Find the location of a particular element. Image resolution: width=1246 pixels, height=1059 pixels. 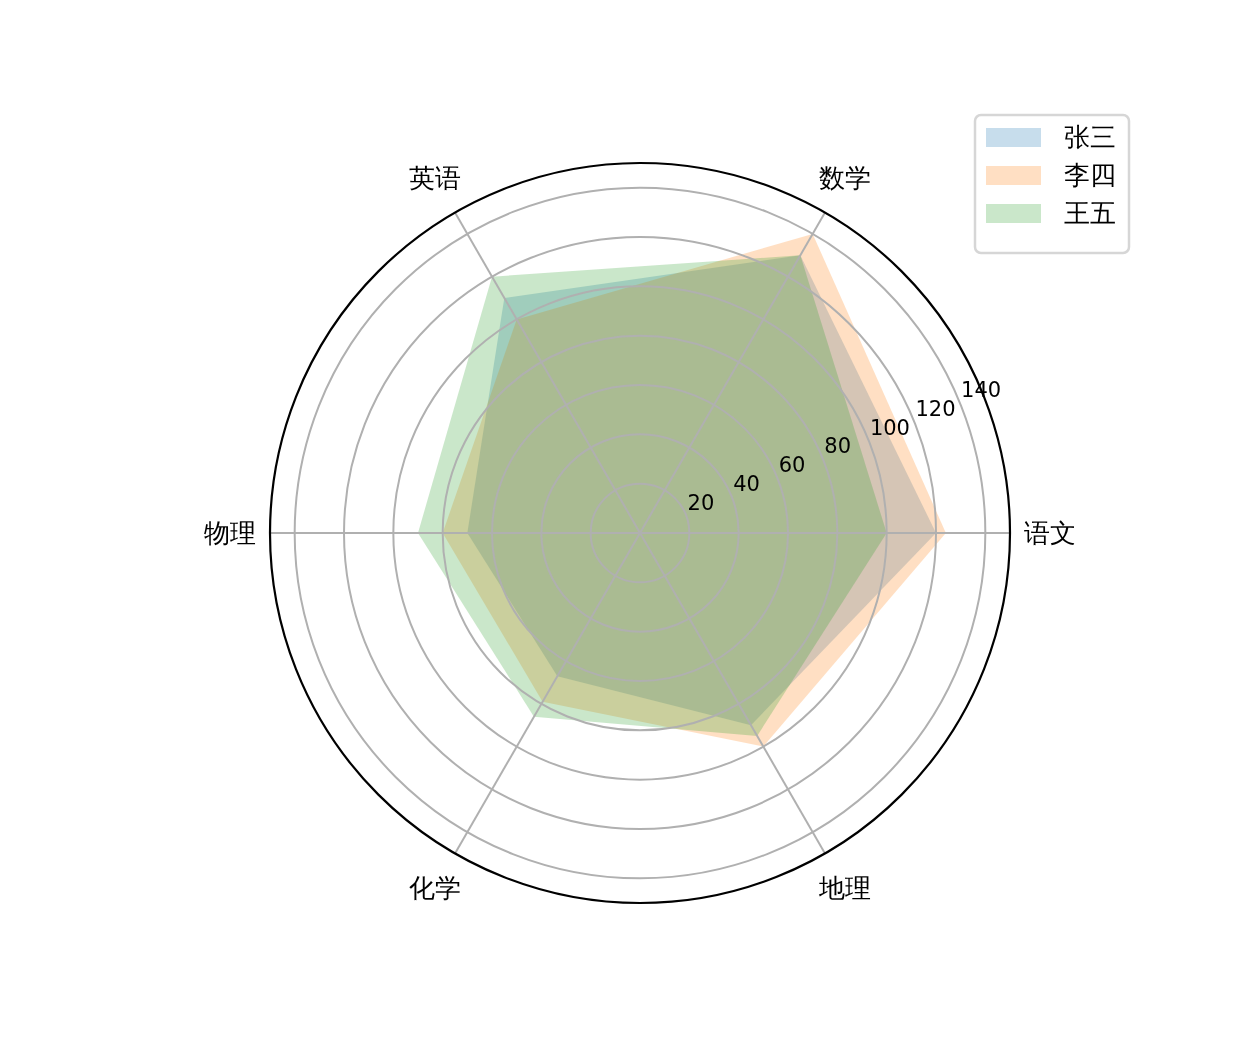

legend-label: 王五 is located at coordinates (1090, 213).